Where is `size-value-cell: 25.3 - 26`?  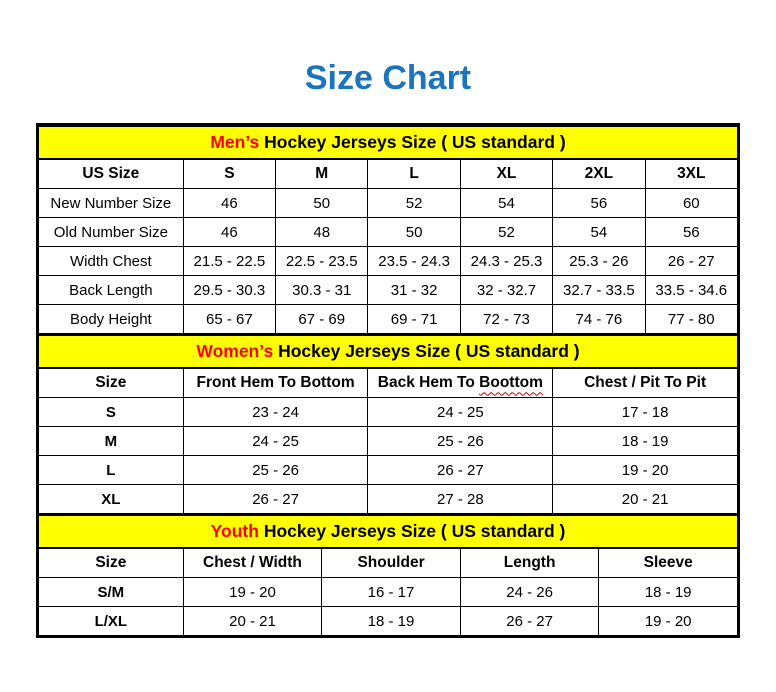
size-value-cell: 25.3 - 26 is located at coordinates (599, 261).